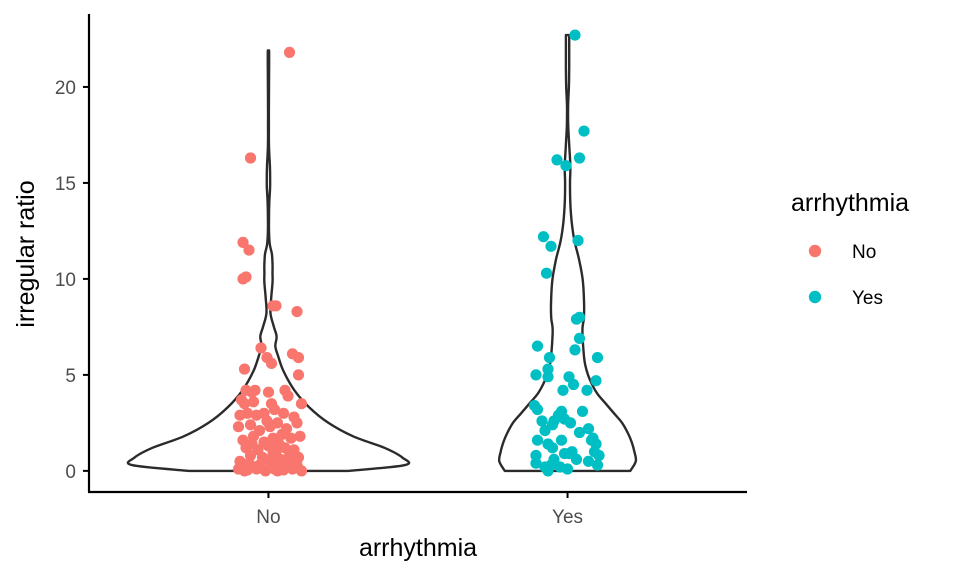  What do you see at coordinates (845, 275) in the screenshot?
I see `legend-items: No Yes` at bounding box center [845, 275].